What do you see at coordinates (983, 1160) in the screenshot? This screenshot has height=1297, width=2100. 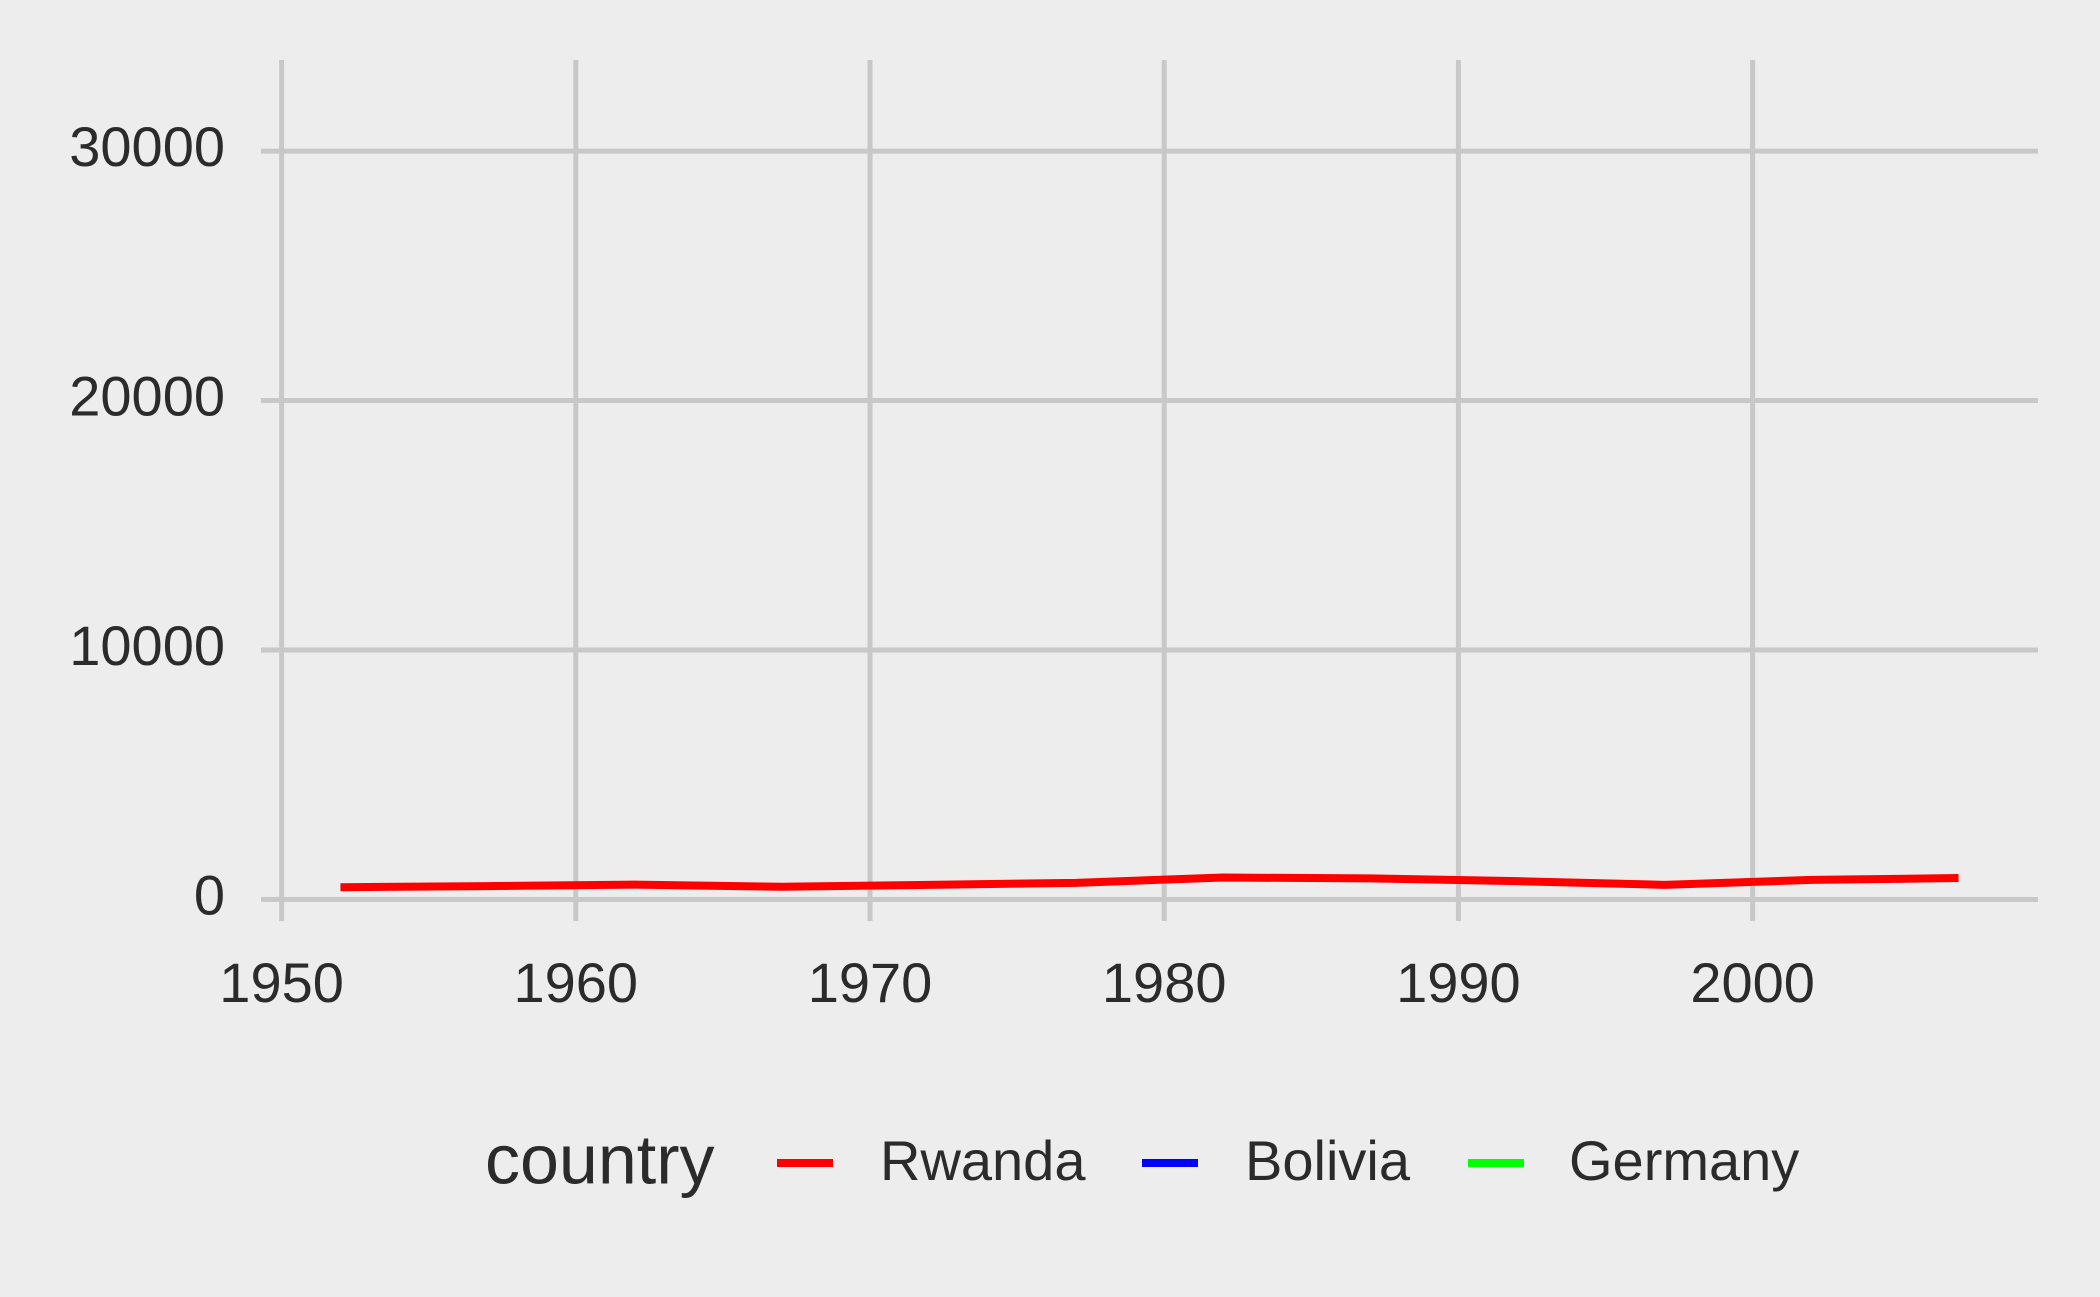 I see `legend-label: Rwanda` at bounding box center [983, 1160].